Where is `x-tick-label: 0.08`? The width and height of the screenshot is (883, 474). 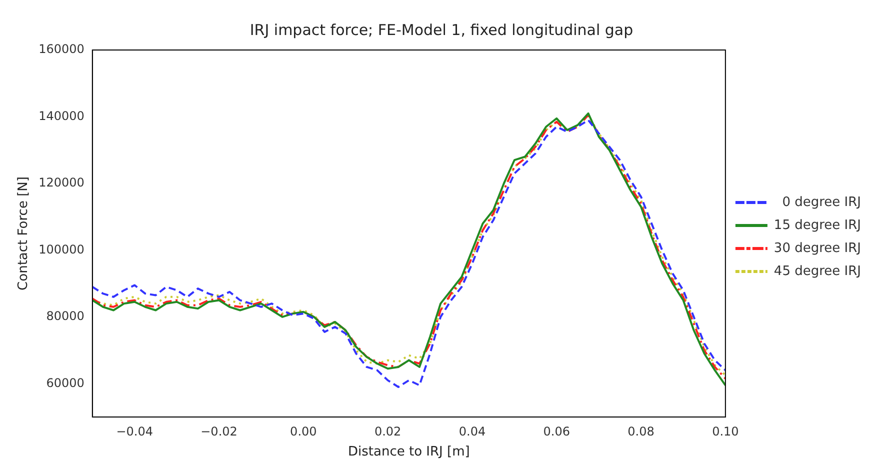
x-tick-label: 0.08 is located at coordinates (641, 431).